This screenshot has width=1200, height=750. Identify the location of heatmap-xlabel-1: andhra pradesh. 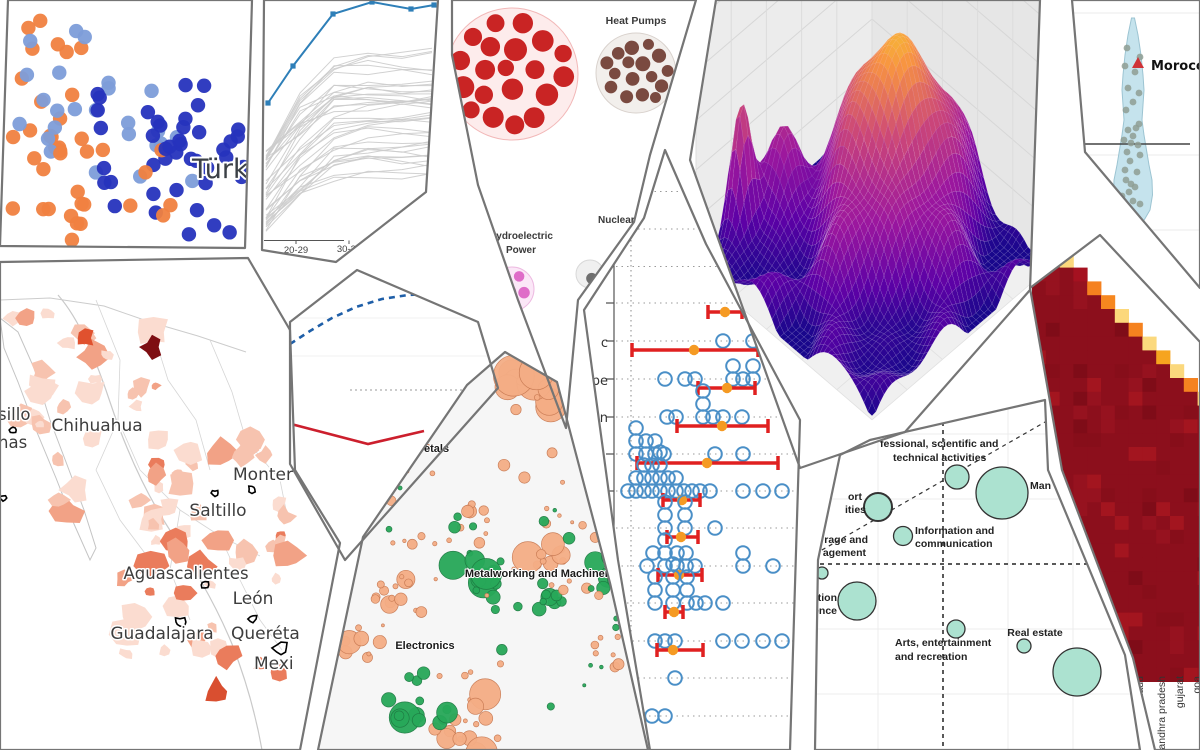
(1162, 713).